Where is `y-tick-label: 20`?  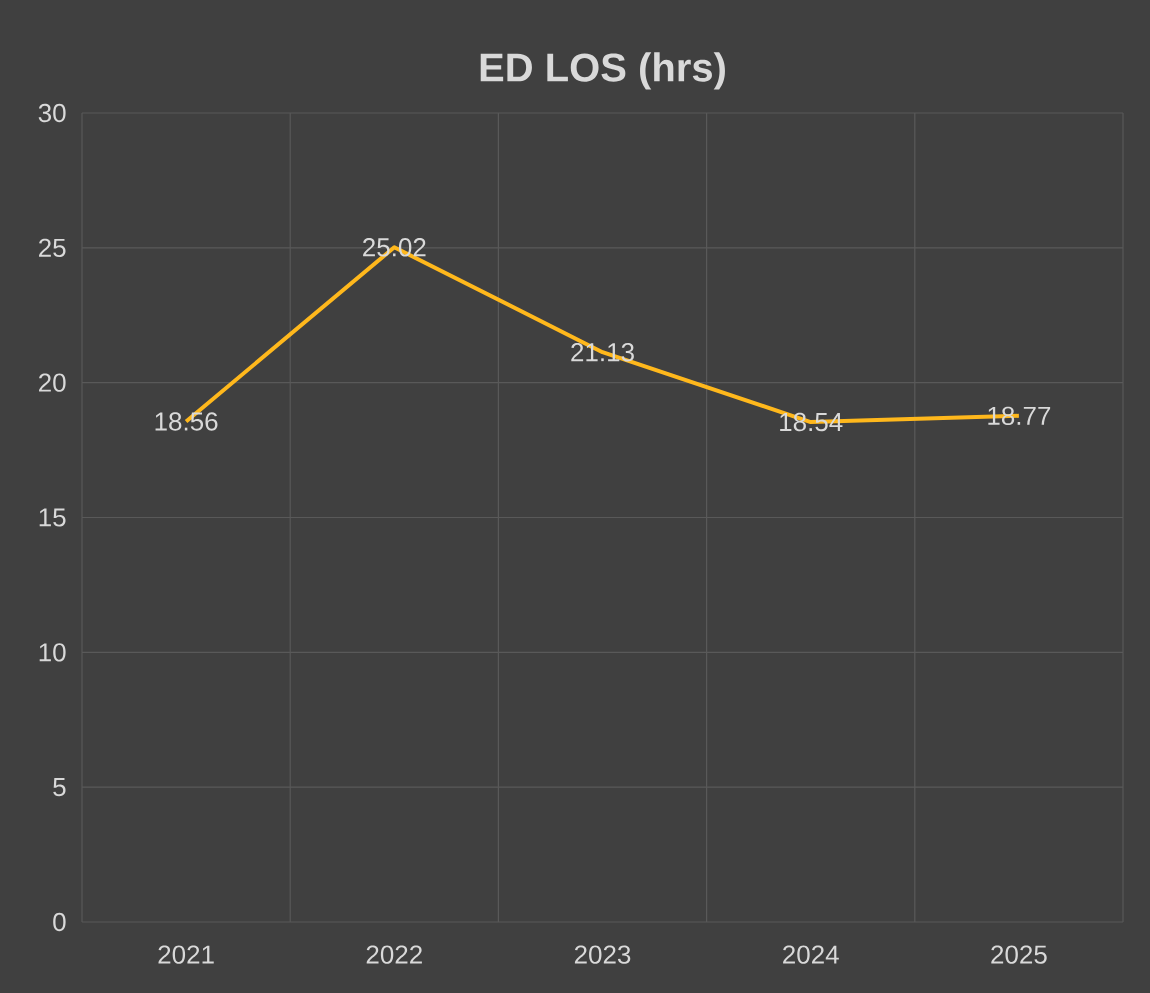
y-tick-label: 20 is located at coordinates (52, 382).